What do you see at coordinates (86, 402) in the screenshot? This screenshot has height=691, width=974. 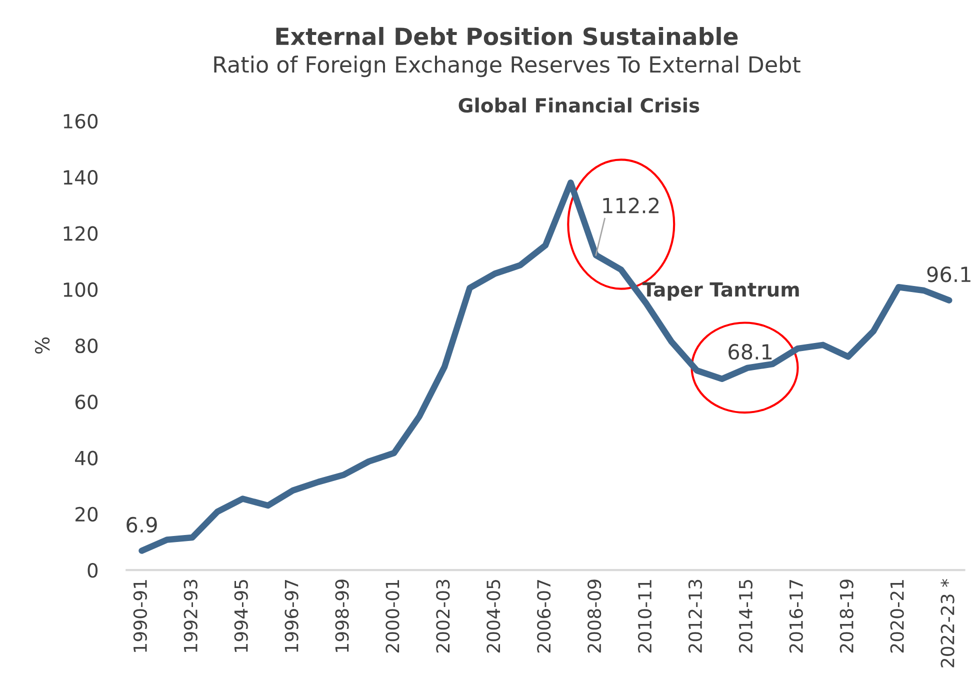 I see `y-tick-label: 60` at bounding box center [86, 402].